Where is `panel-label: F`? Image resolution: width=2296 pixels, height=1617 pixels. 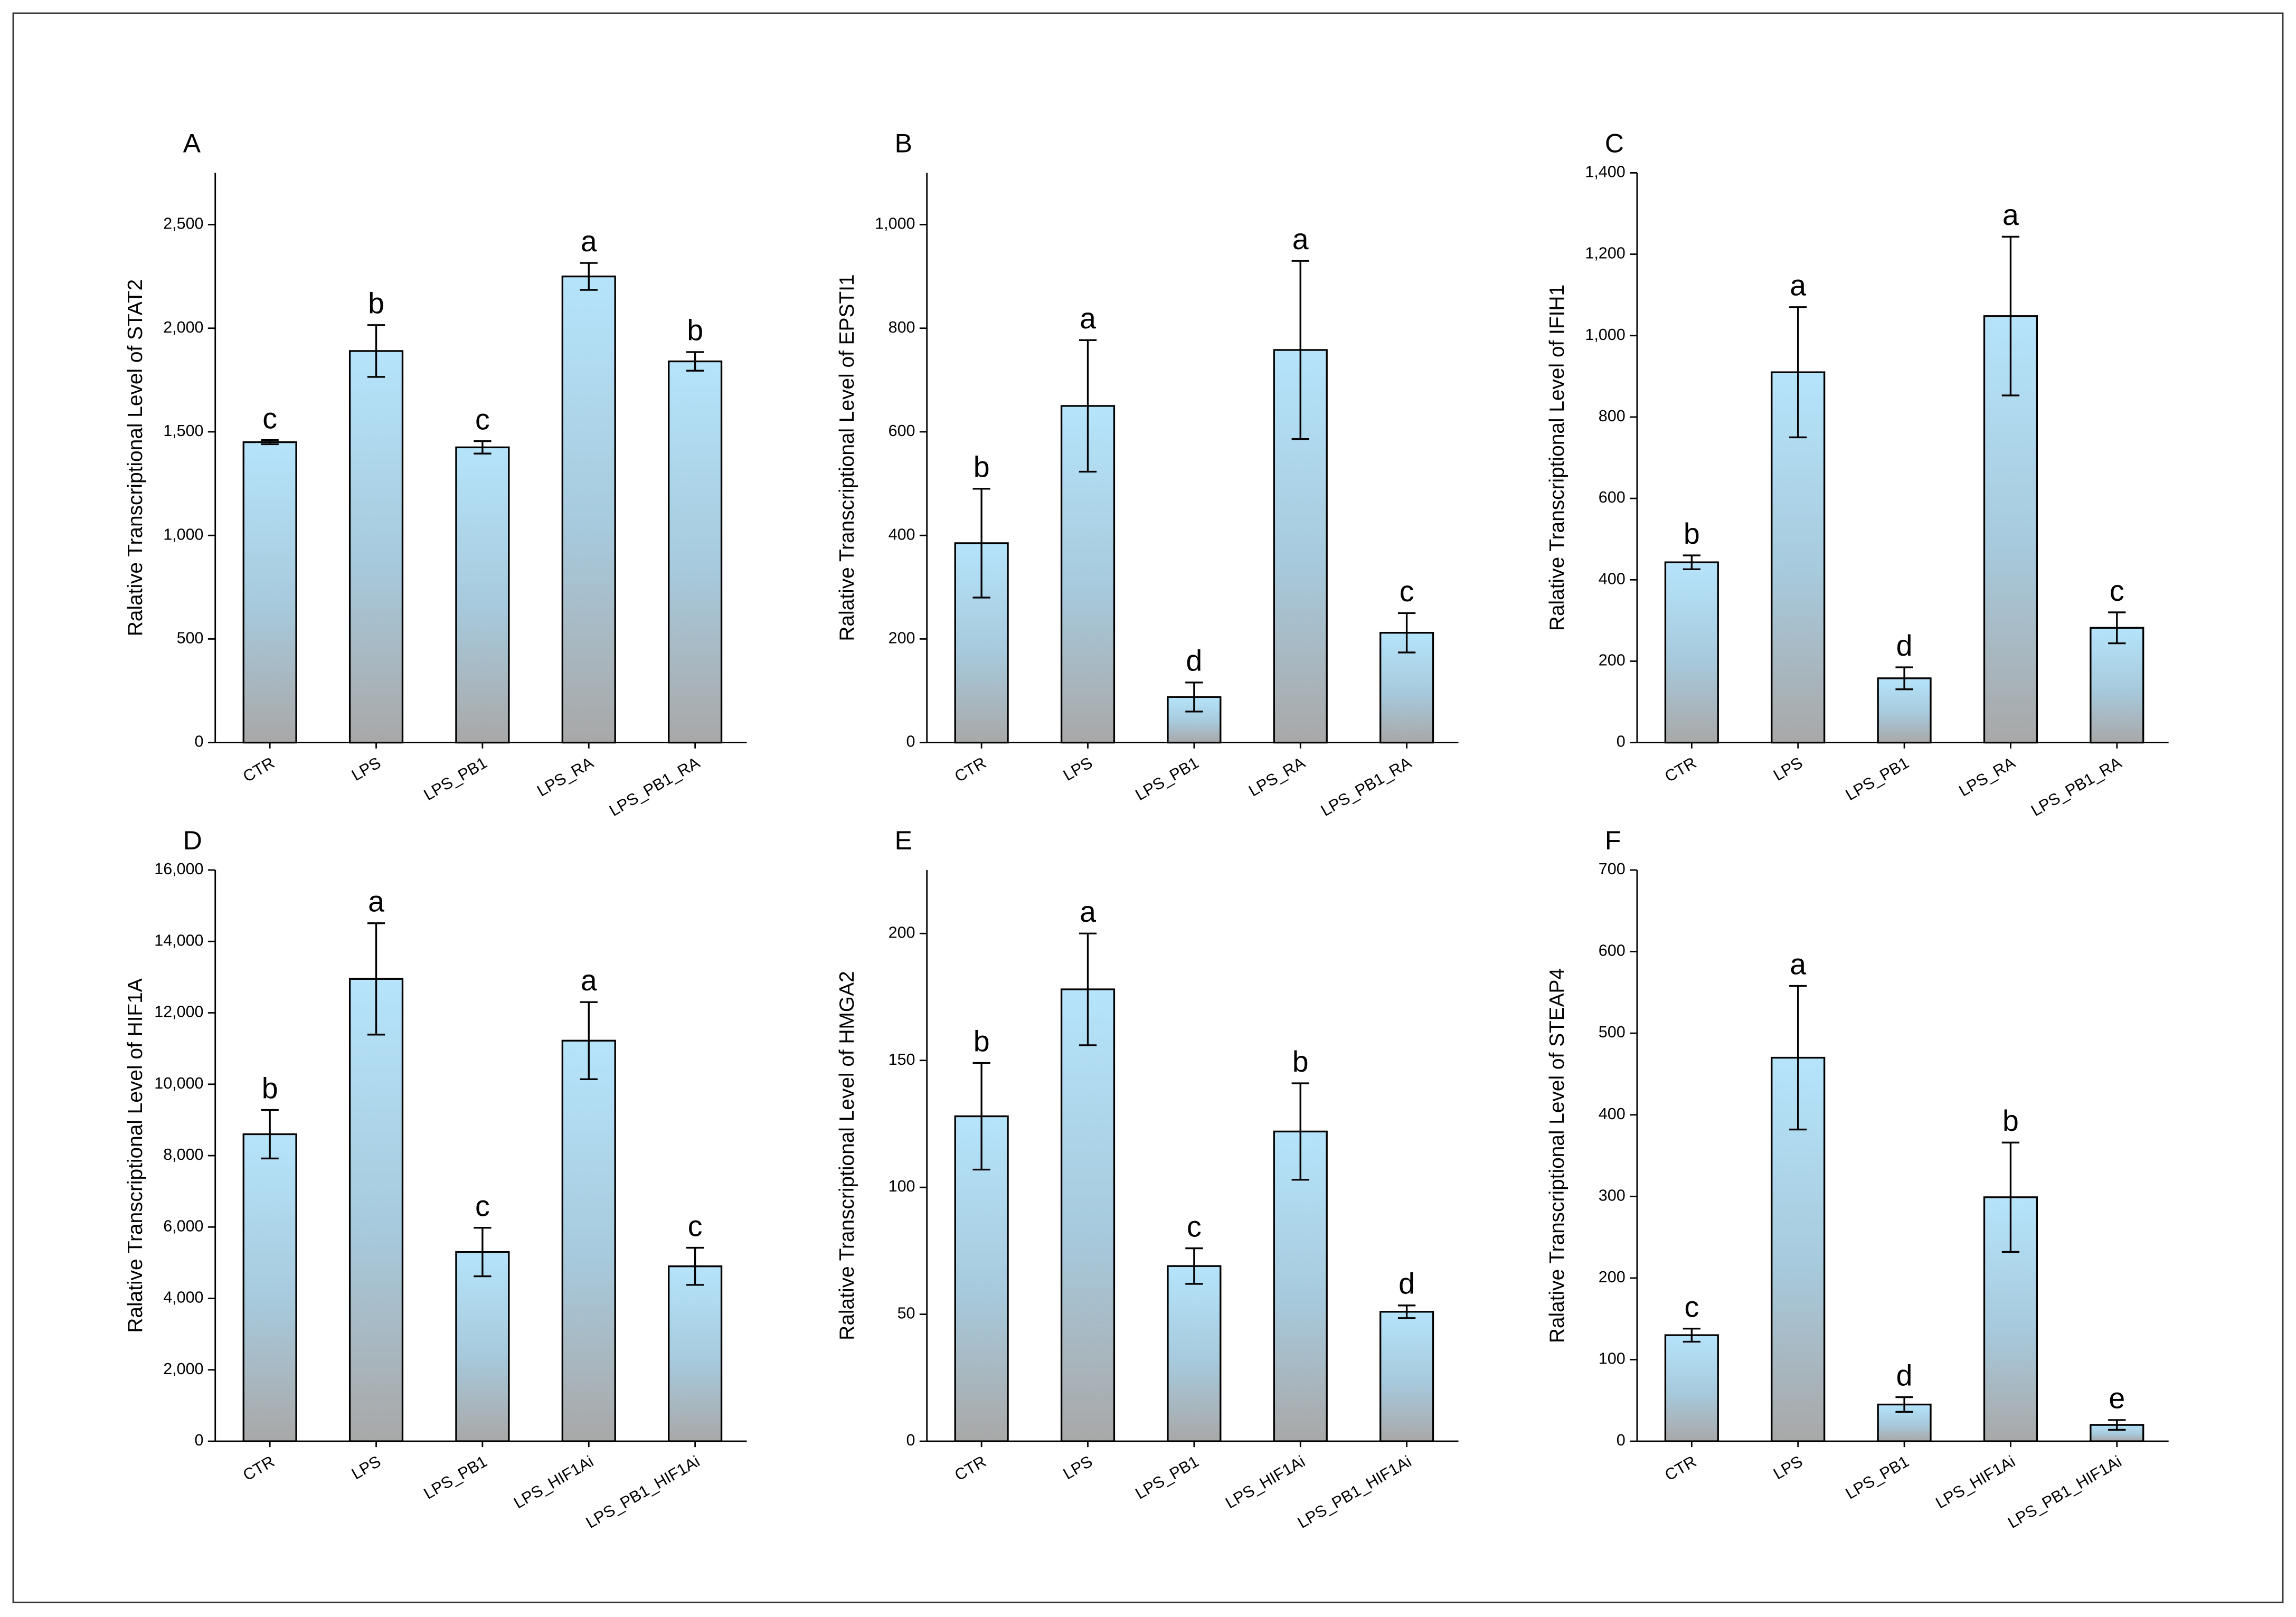
panel-label: F is located at coordinates (1613, 840).